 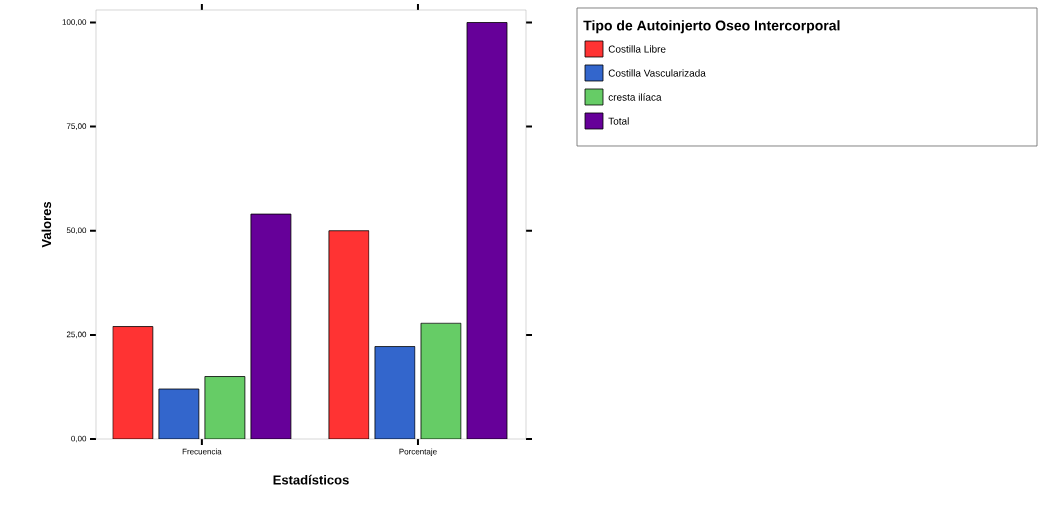 What do you see at coordinates (79, 439) in the screenshot?
I see `y-tick-label: 0,00` at bounding box center [79, 439].